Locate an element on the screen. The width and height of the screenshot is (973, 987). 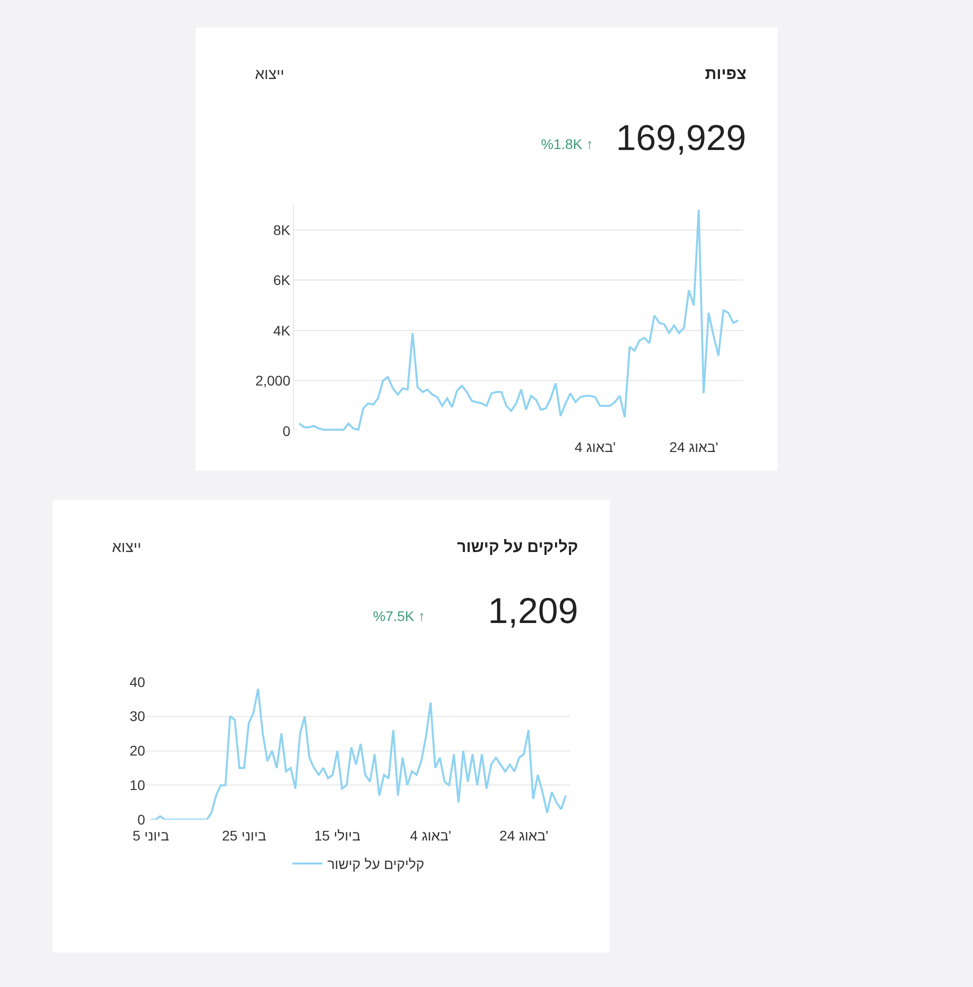
y-tick-label: 8K is located at coordinates (282, 230).